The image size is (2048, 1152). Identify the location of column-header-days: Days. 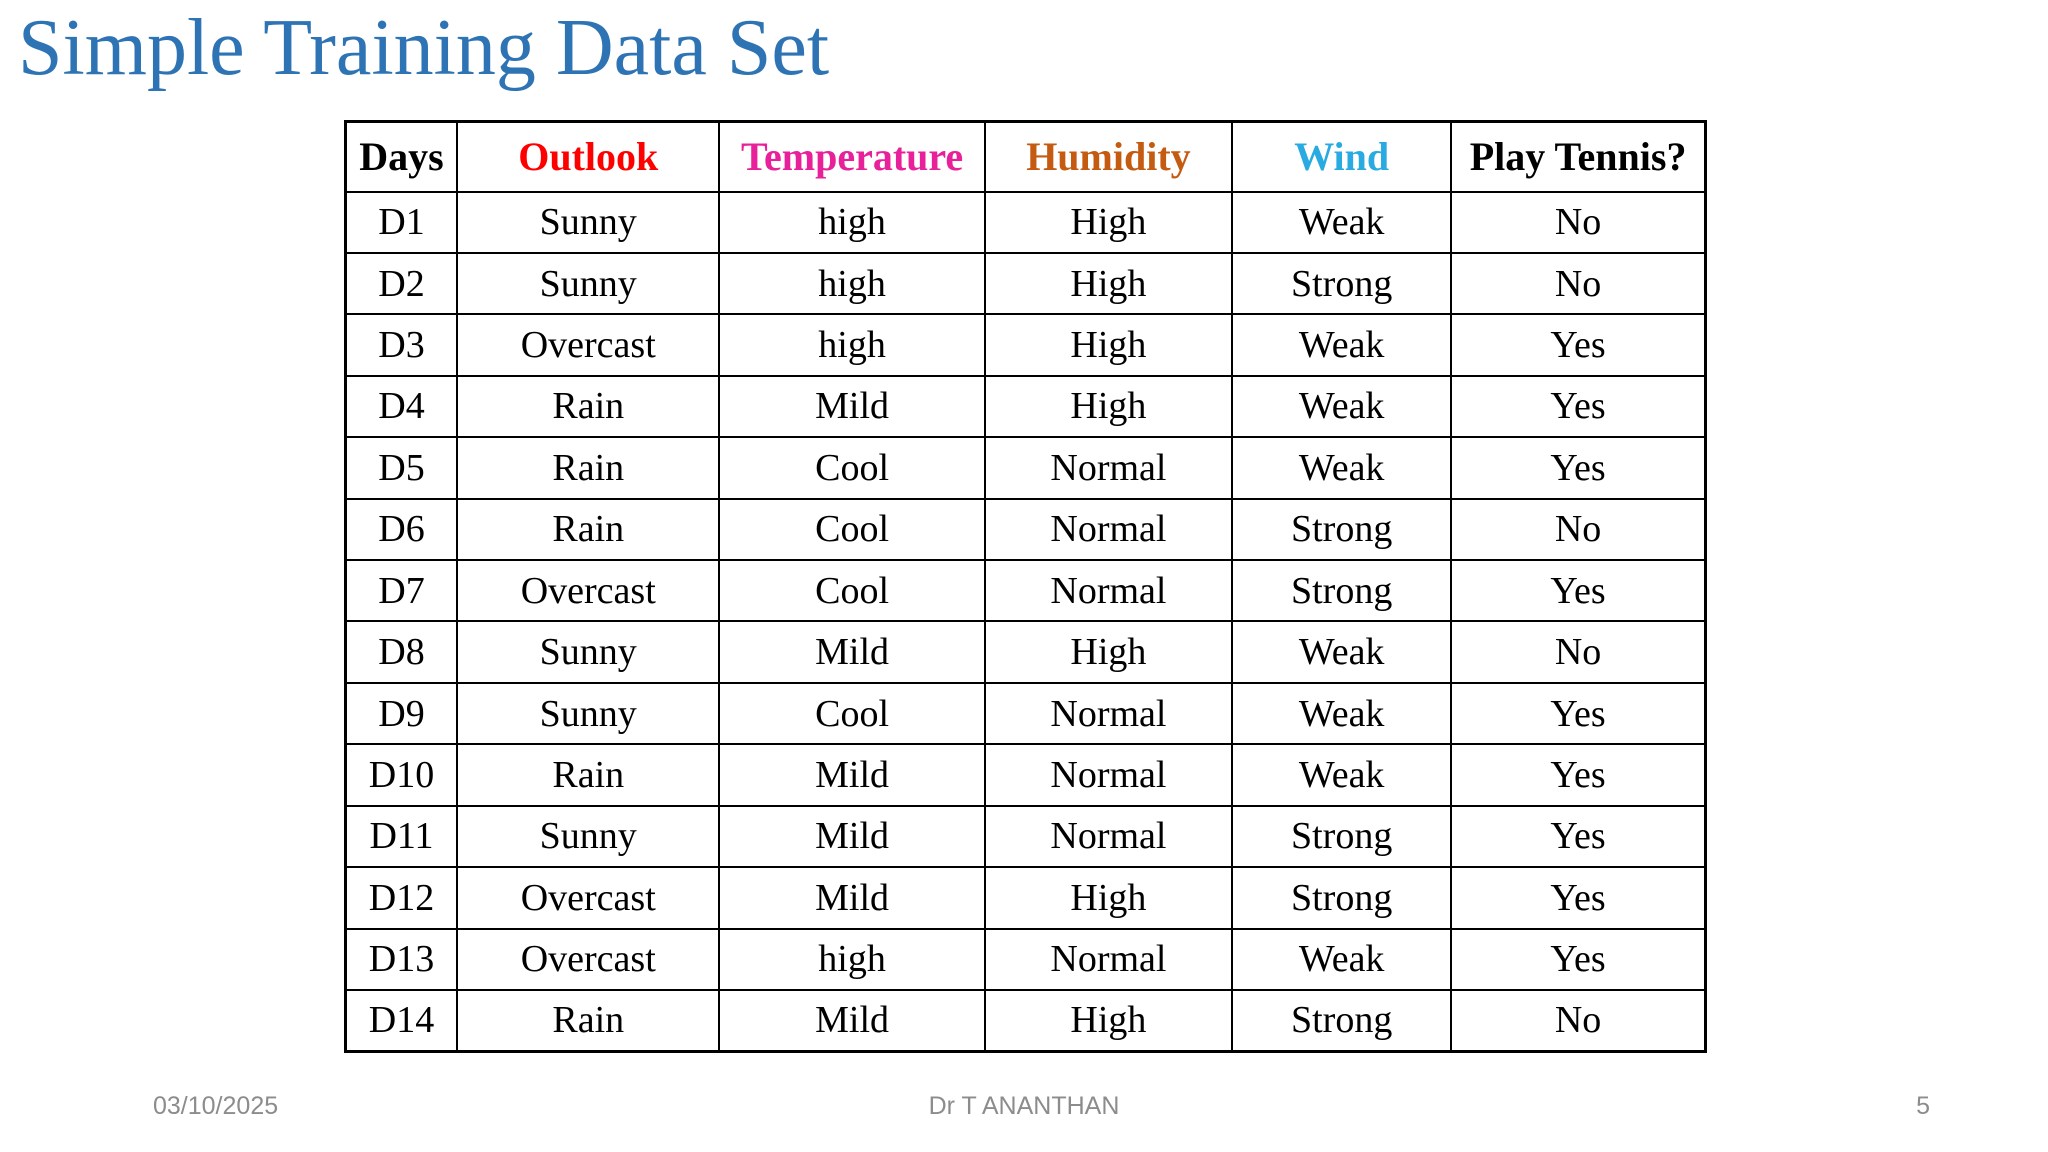
(401, 156).